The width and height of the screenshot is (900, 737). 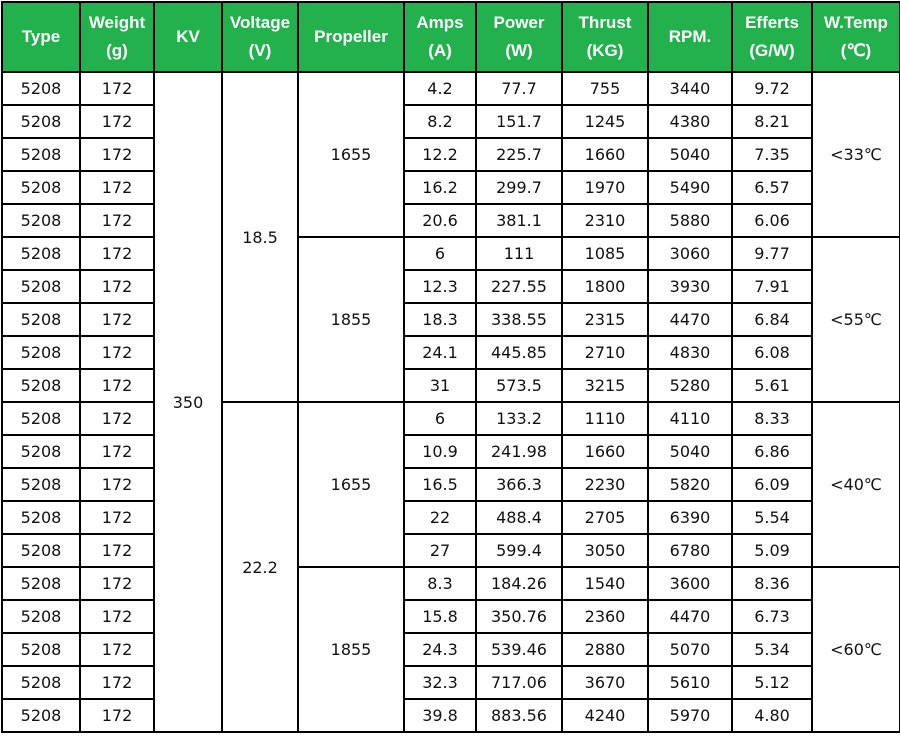 What do you see at coordinates (772, 220) in the screenshot?
I see `cell: 6.06` at bounding box center [772, 220].